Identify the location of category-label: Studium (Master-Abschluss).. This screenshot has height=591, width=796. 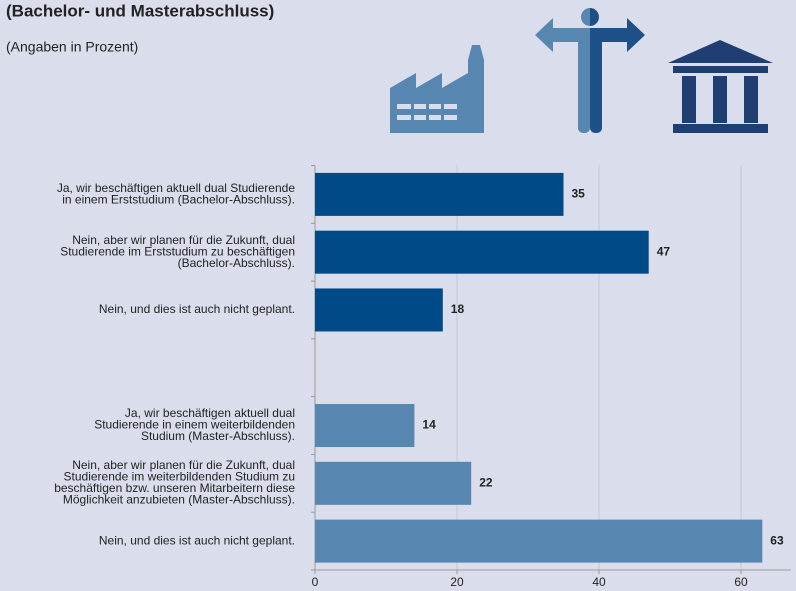
(218, 436).